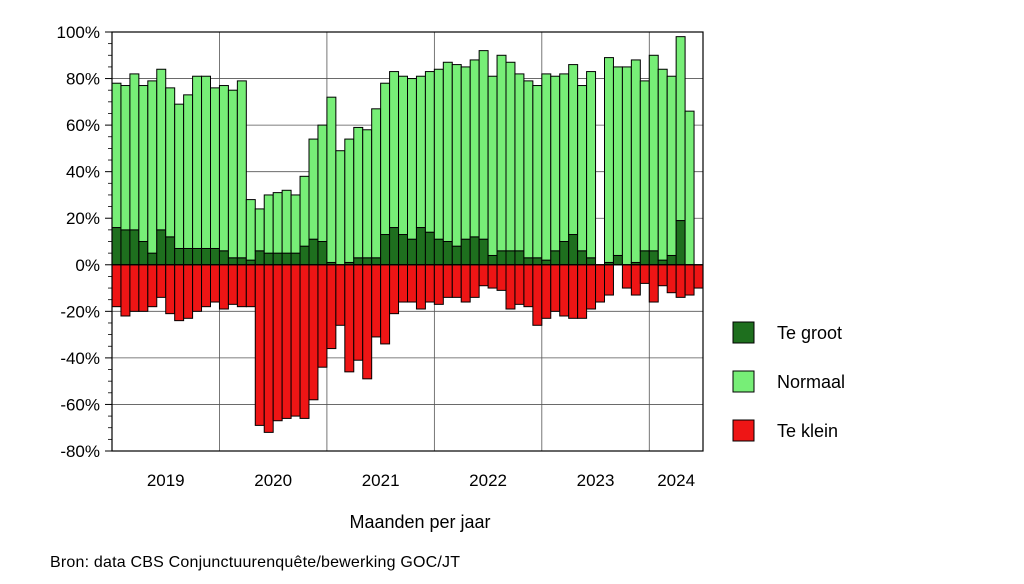 This screenshot has width=1024, height=584. What do you see at coordinates (80, 358) in the screenshot?
I see `tick-label-y: -40%` at bounding box center [80, 358].